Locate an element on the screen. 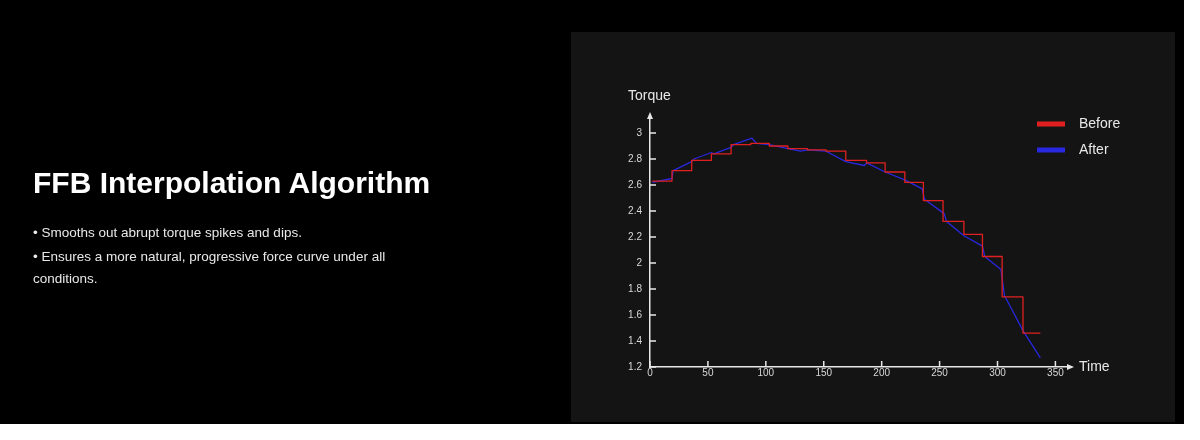 Image resolution: width=1200 pixels, height=440 pixels. x-tick-label: 150 is located at coordinates (824, 372).